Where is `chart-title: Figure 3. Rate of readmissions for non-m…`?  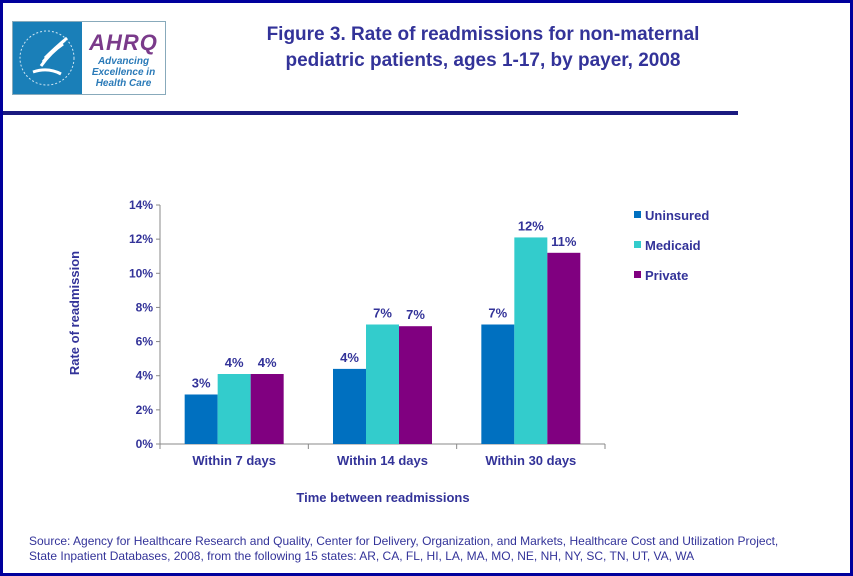 chart-title: Figure 3. Rate of readmissions for non-m… is located at coordinates (483, 48).